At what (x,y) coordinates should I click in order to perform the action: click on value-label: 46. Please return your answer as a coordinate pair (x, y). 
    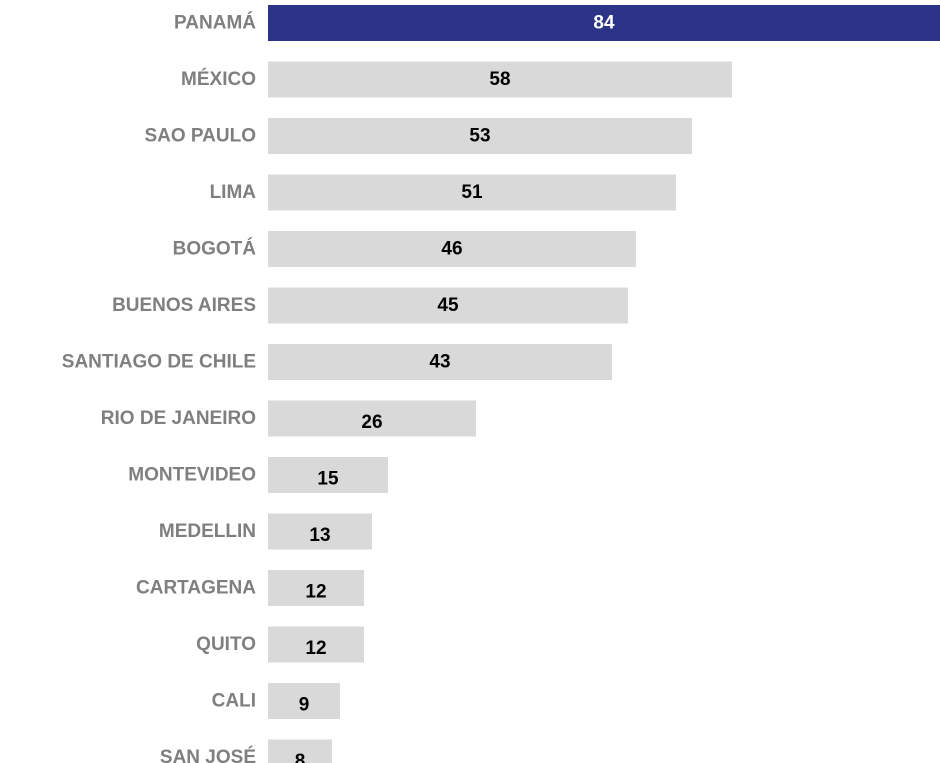
    Looking at the image, I should click on (451, 249).